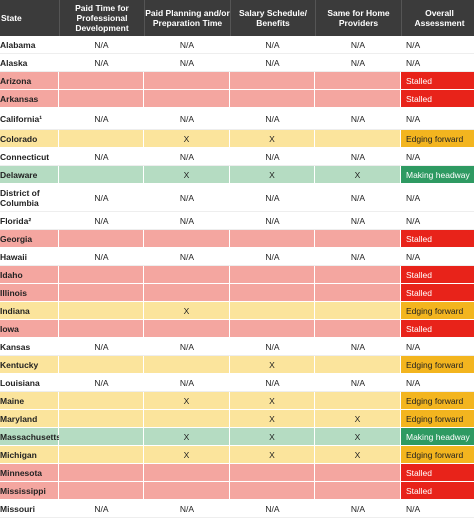  Describe the element at coordinates (21, 118) in the screenshot. I see `state-cell: California¹` at that location.